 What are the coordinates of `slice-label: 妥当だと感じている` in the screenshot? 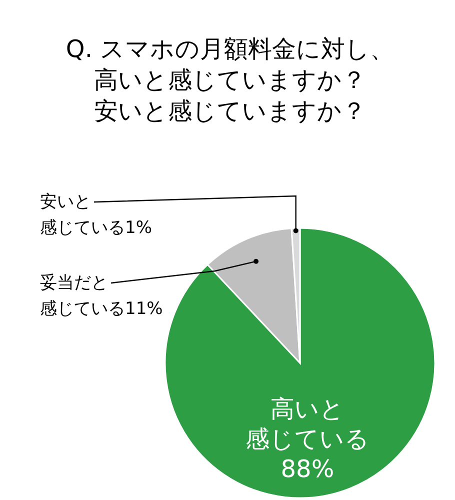 It's located at (82, 296).